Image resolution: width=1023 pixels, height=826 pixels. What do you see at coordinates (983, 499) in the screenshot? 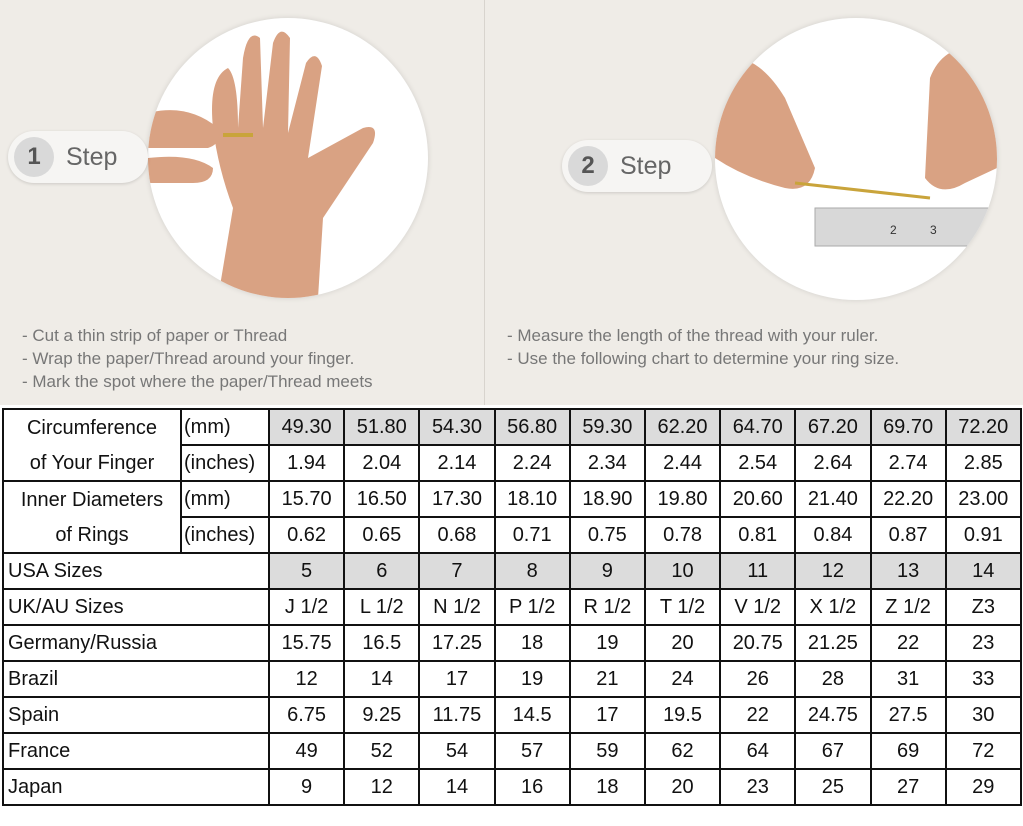
I see `value-cell: 23.00` at bounding box center [983, 499].